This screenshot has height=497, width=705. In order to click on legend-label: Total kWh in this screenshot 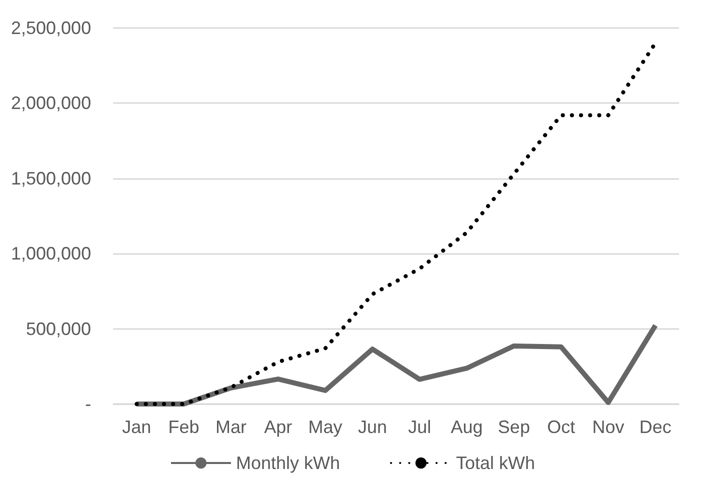, I will do `click(496, 463)`.